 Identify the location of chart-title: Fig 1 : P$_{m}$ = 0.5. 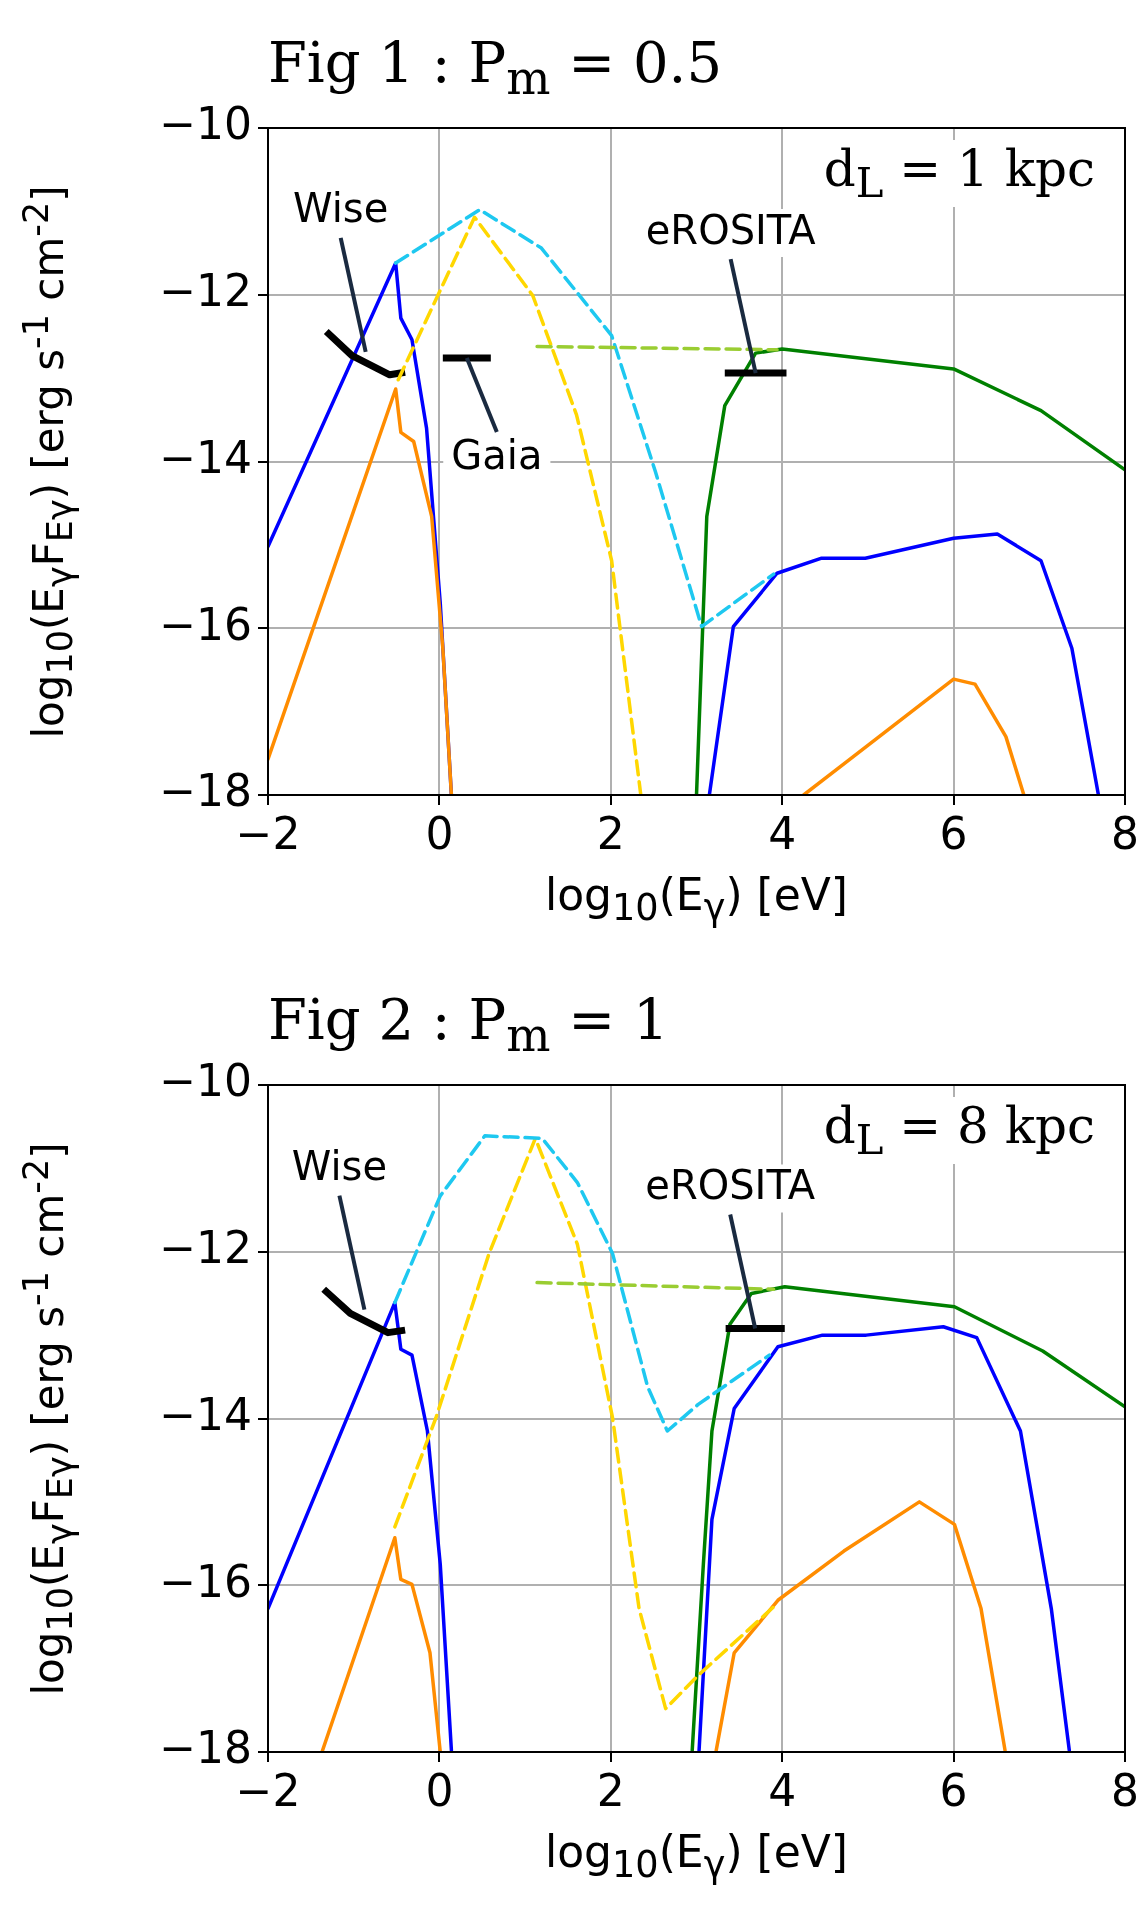
(495, 68).